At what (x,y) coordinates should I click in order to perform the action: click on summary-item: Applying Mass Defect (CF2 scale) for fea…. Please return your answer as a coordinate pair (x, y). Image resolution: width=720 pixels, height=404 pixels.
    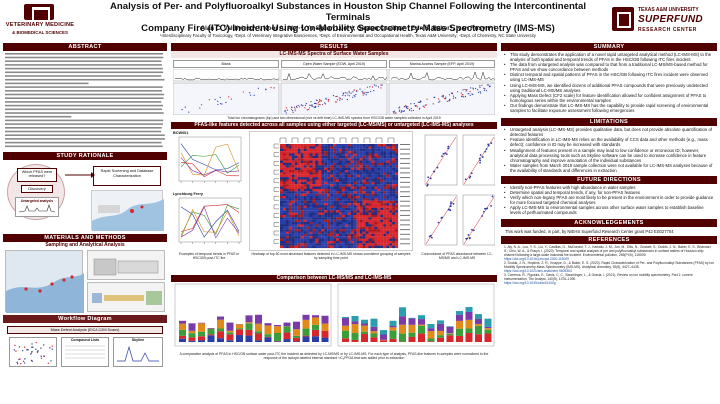
    Looking at the image, I should click on (609, 98).